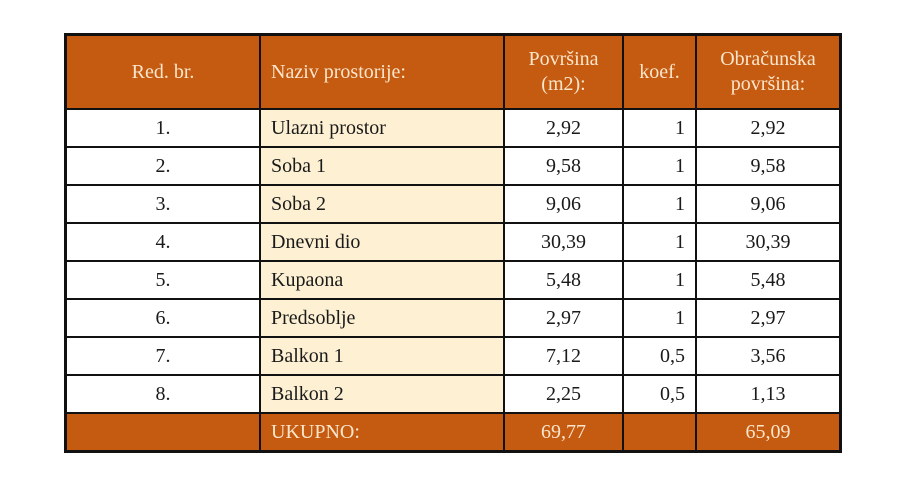  Describe the element at coordinates (768, 432) in the screenshot. I see `calculated-area-cell: 65,09` at that location.